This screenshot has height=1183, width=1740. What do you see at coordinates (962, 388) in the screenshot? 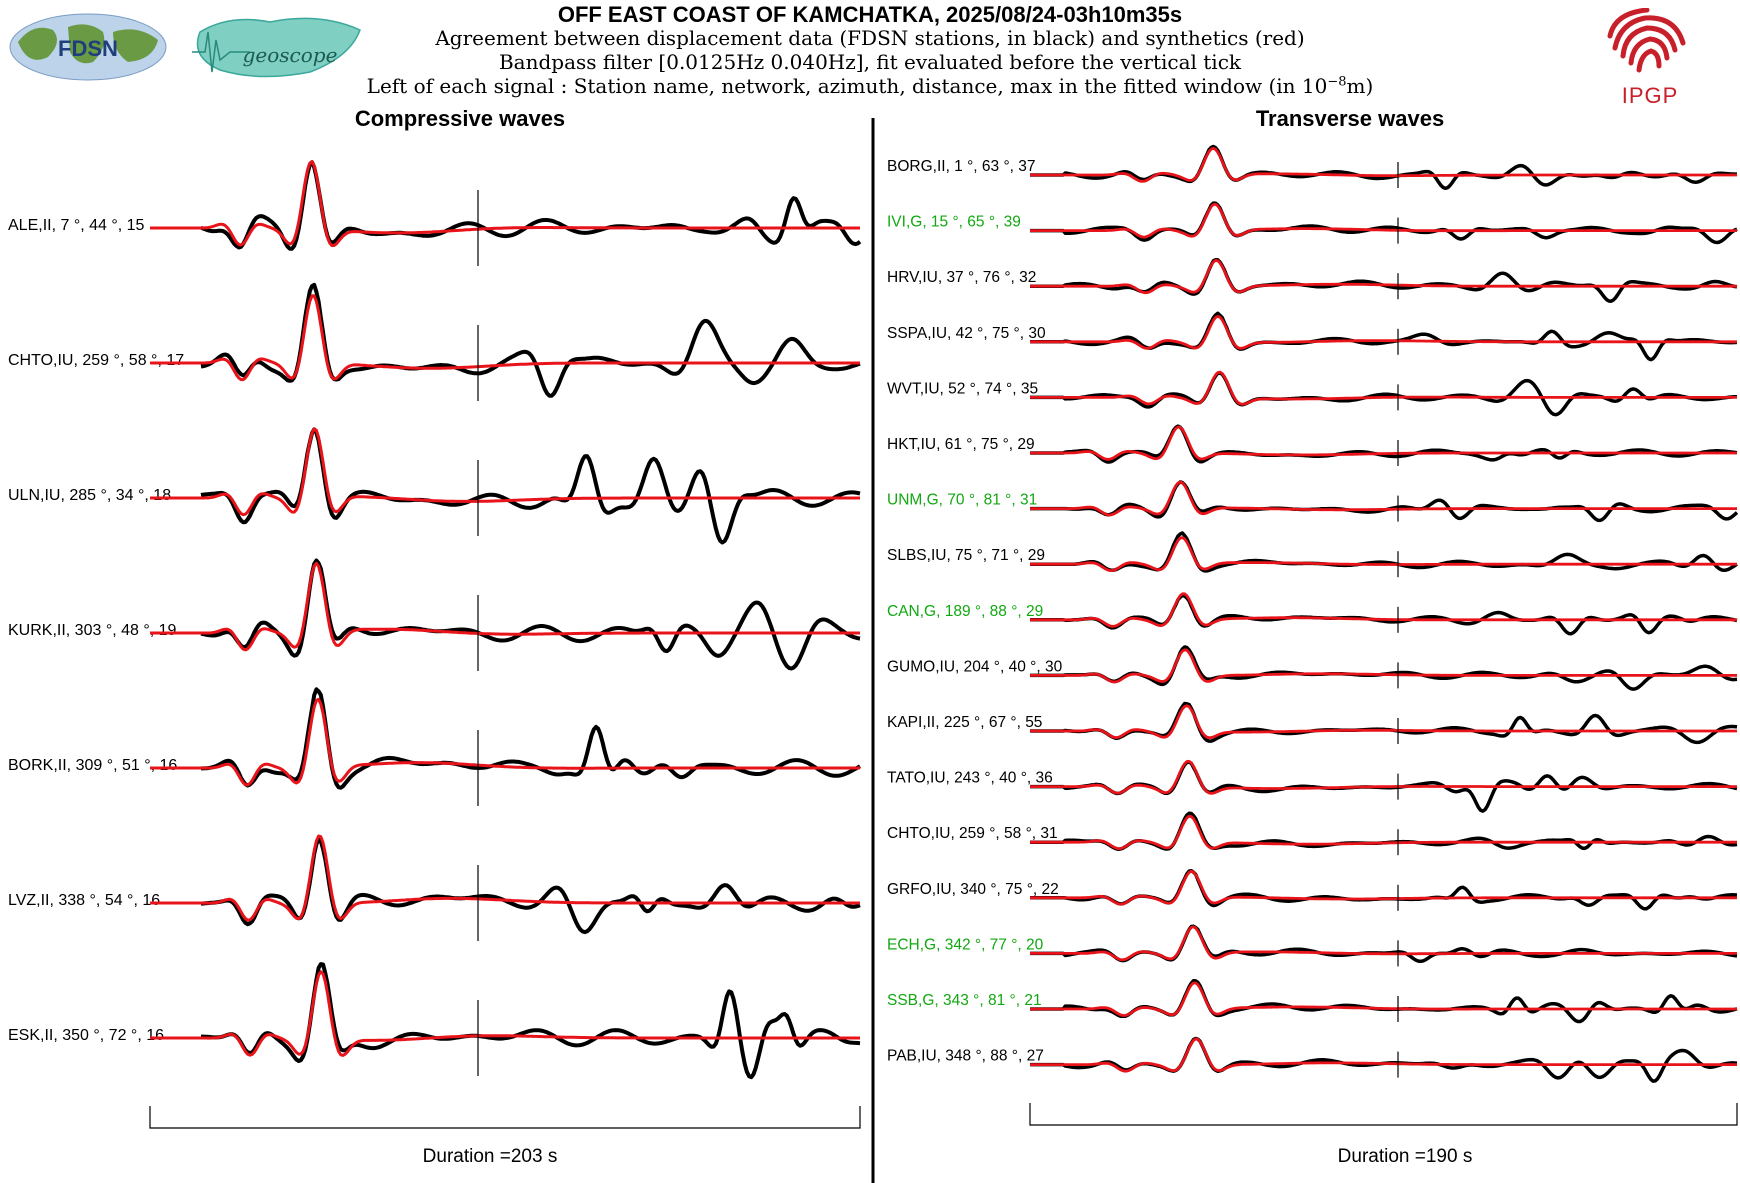
I see `station-label: WVT,IU, 52 °, 74 °, 35` at bounding box center [962, 388].